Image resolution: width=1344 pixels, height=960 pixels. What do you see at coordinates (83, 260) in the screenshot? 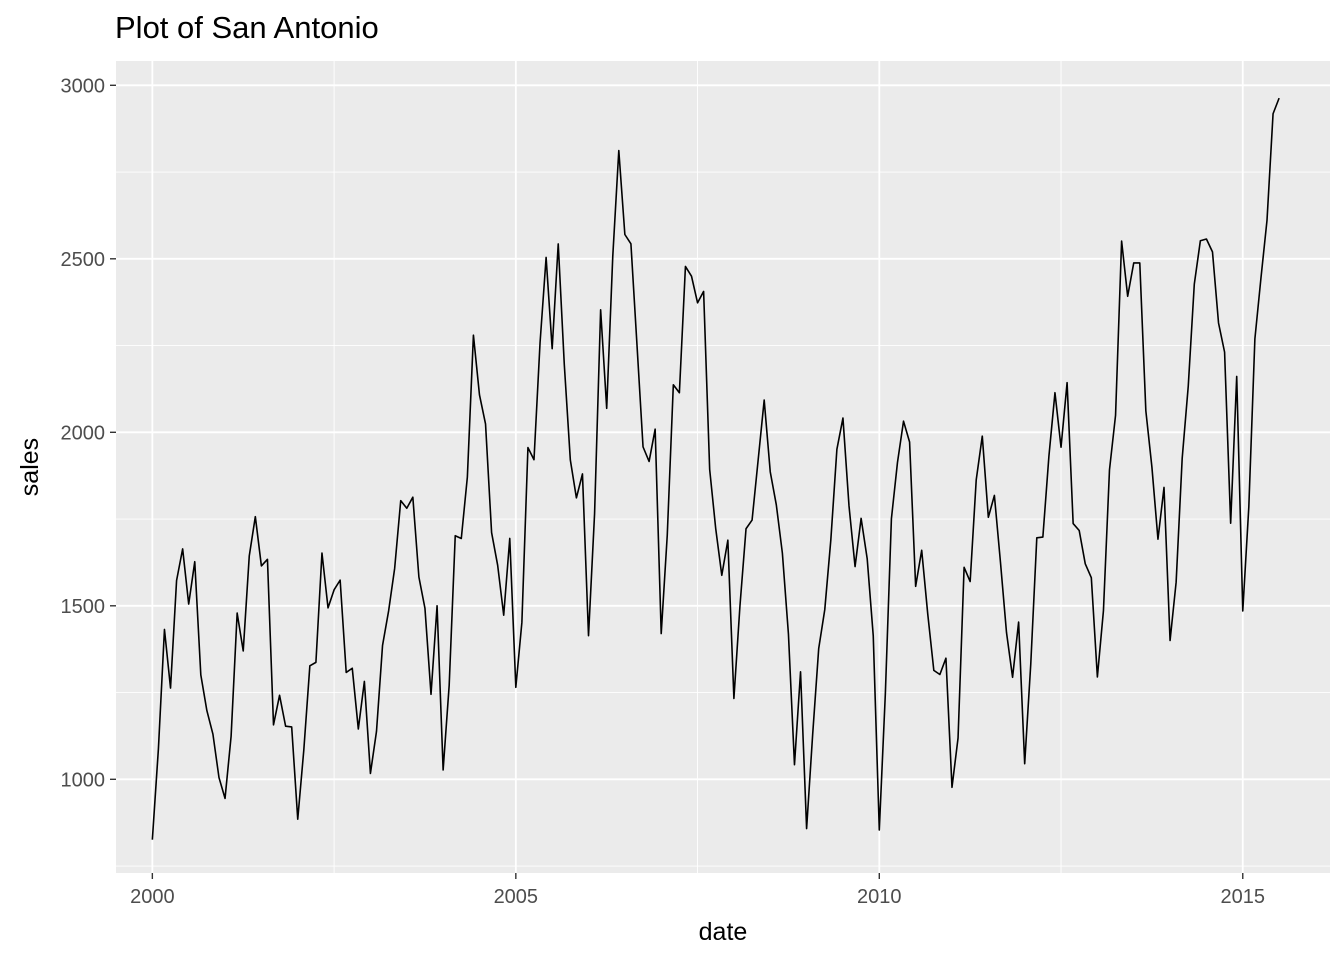
I see `y-tick-label: 2500` at bounding box center [83, 260].